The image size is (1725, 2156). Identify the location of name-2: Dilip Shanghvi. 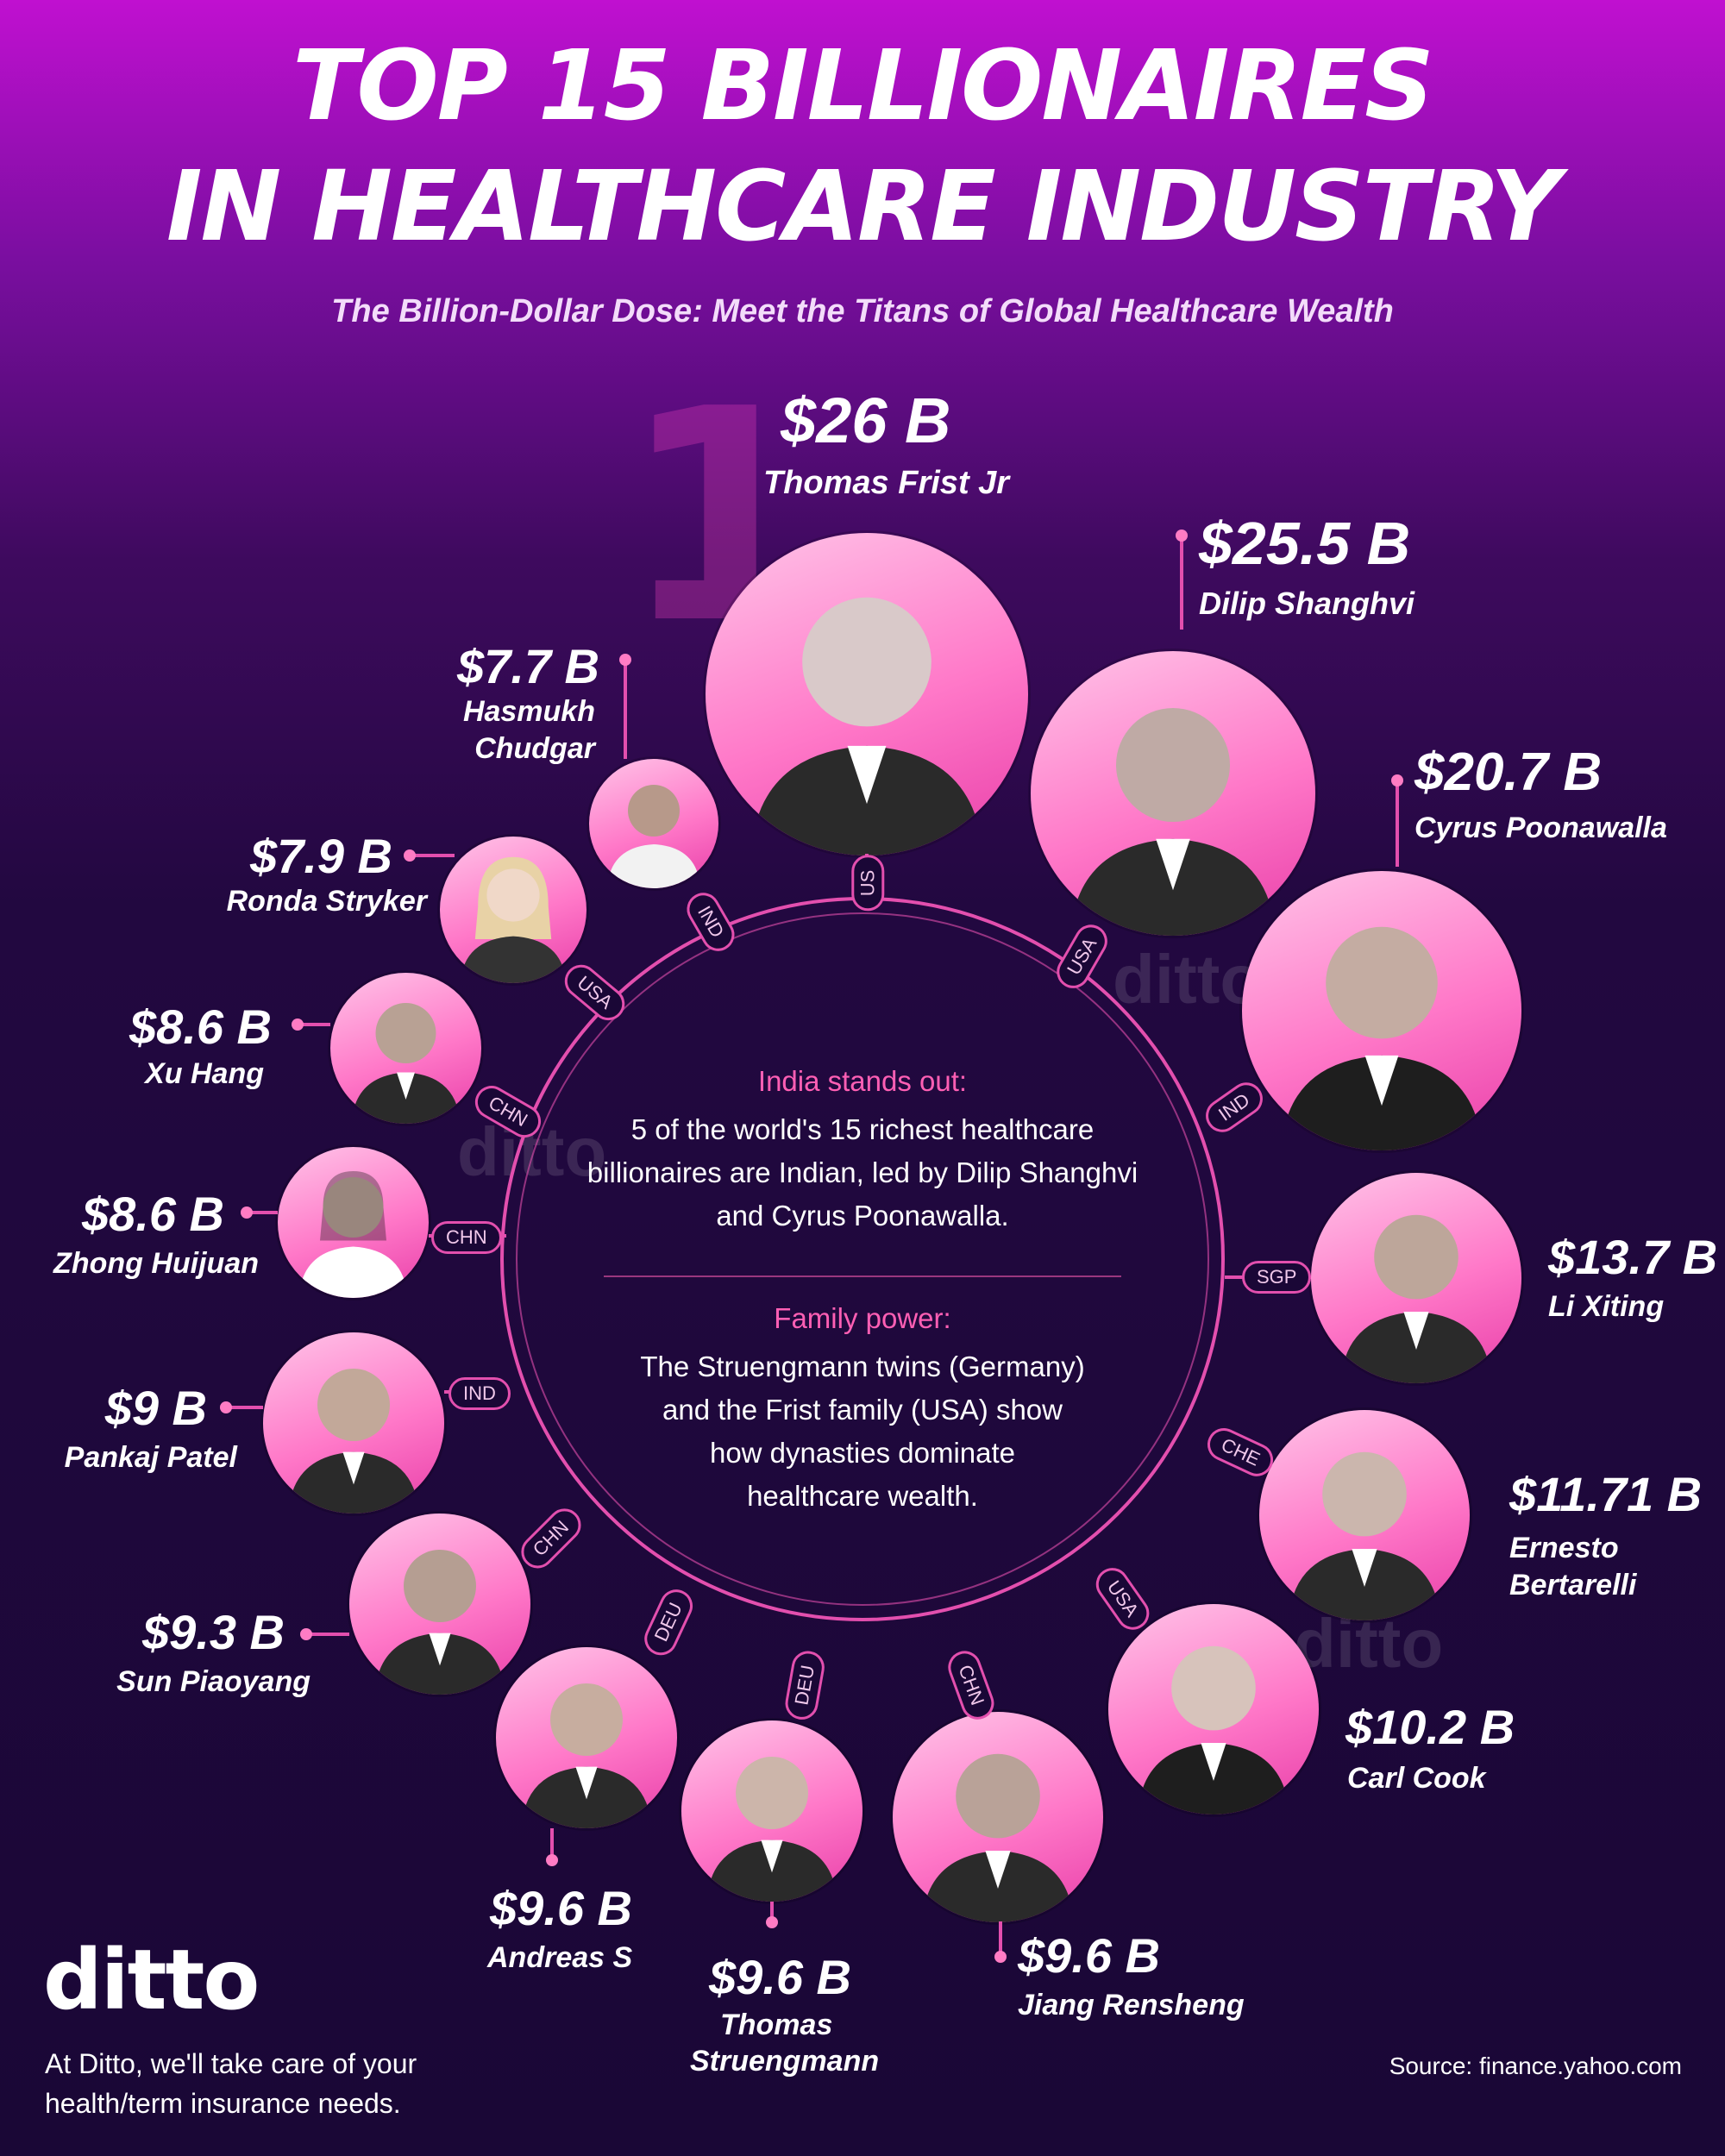
(1307, 603).